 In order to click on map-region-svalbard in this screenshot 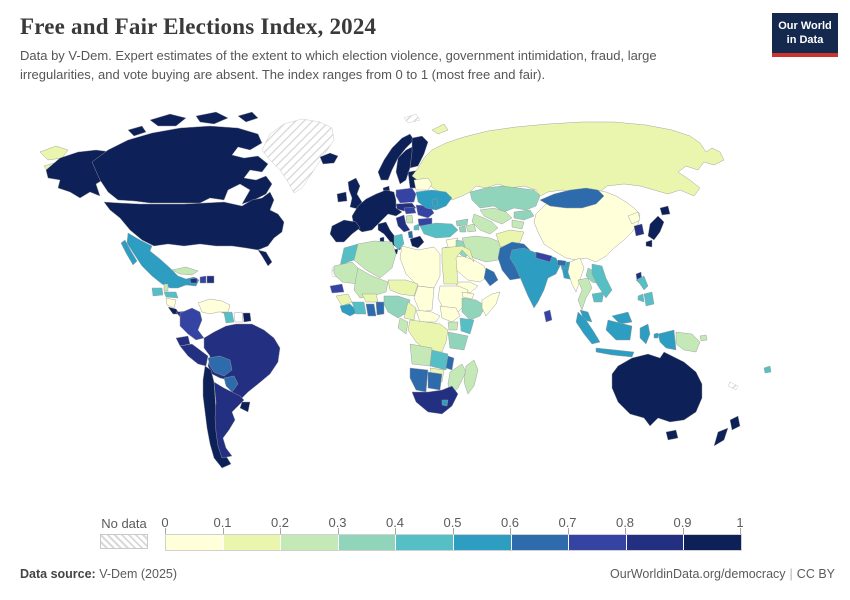, I will do `click(412, 118)`.